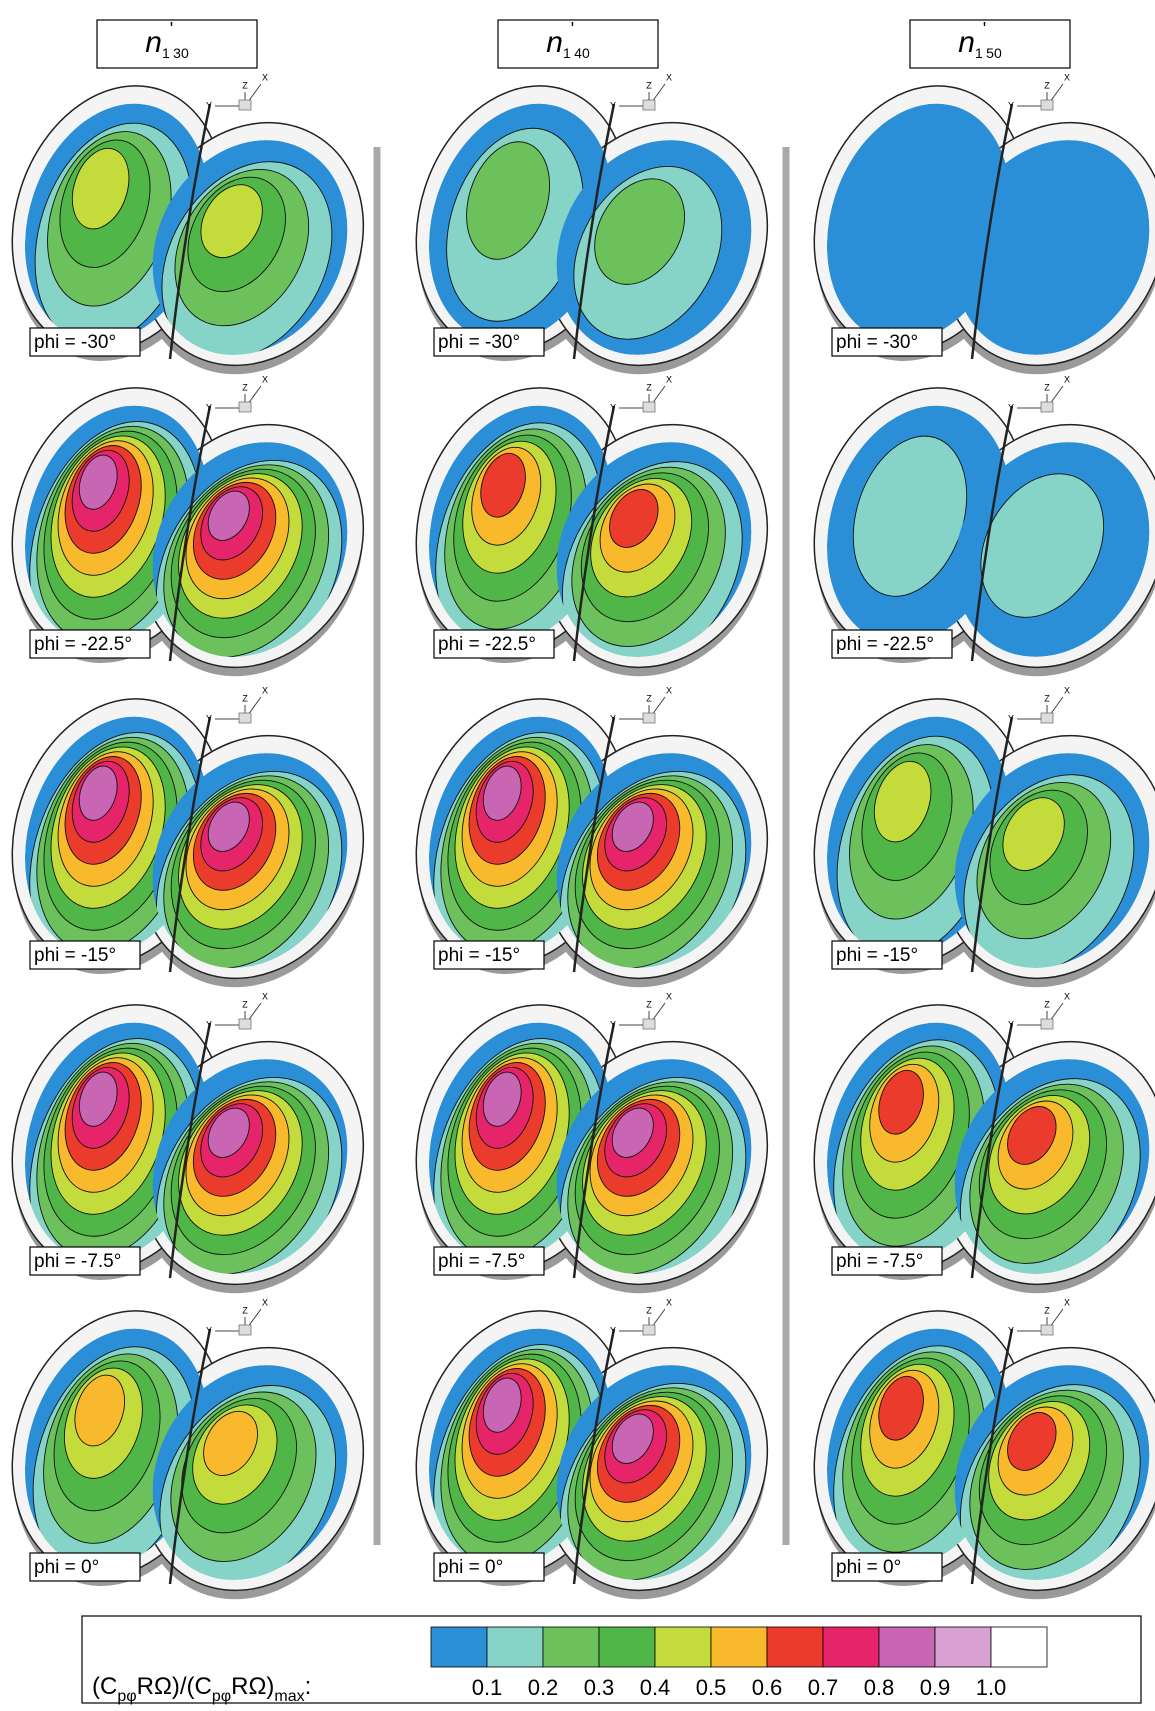 This screenshot has height=1711, width=1155. Describe the element at coordinates (994, 53) in the screenshot. I see `header-sub2: 50` at that location.